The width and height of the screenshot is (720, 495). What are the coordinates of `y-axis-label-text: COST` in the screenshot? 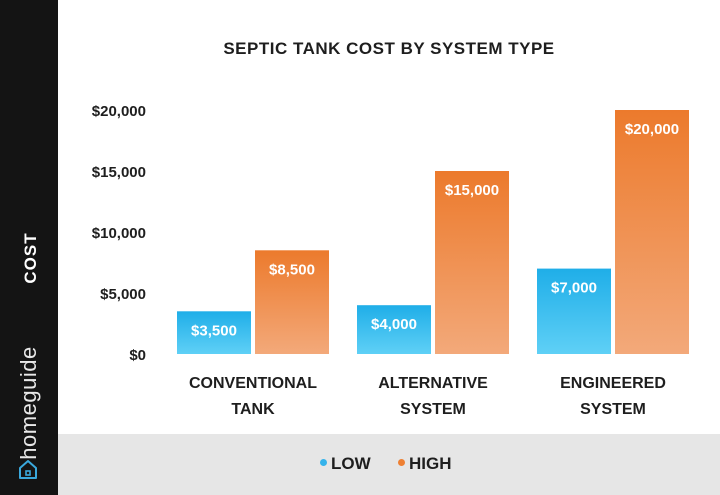 It's located at (30, 258).